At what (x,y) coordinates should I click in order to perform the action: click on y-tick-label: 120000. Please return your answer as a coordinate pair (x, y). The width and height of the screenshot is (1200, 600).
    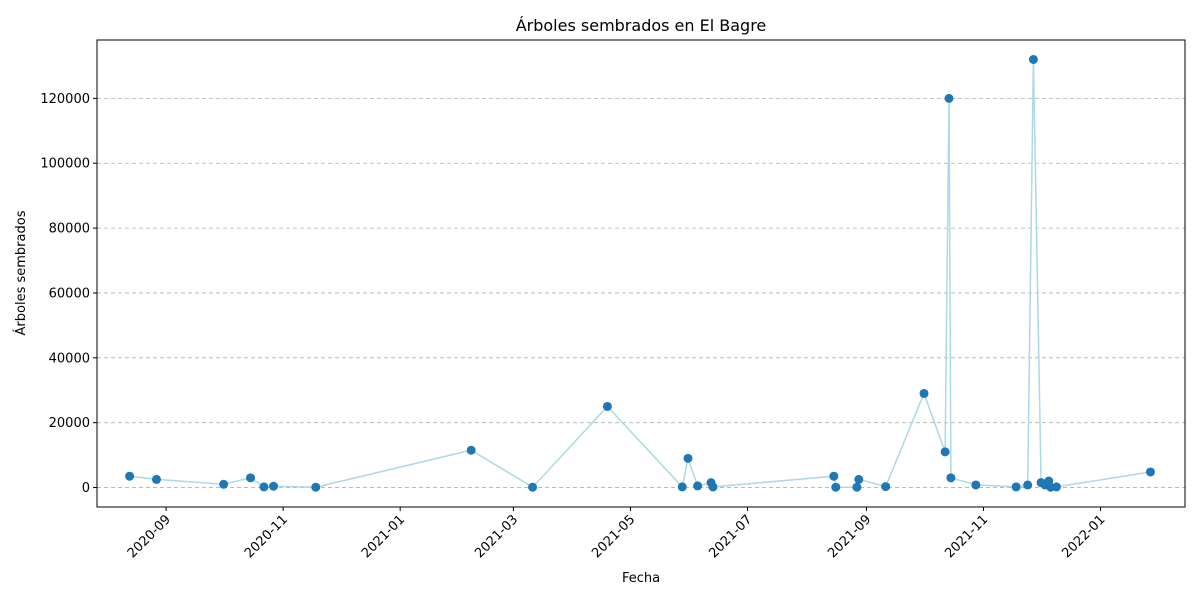
    Looking at the image, I should click on (65, 99).